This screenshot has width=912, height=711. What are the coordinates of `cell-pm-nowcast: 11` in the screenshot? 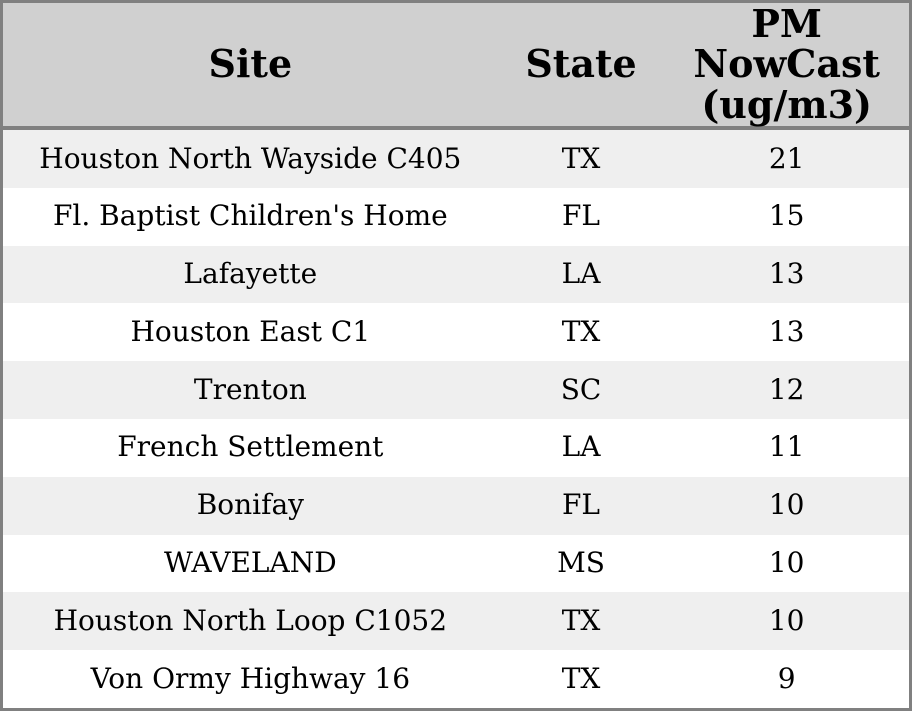 It's located at (786, 447).